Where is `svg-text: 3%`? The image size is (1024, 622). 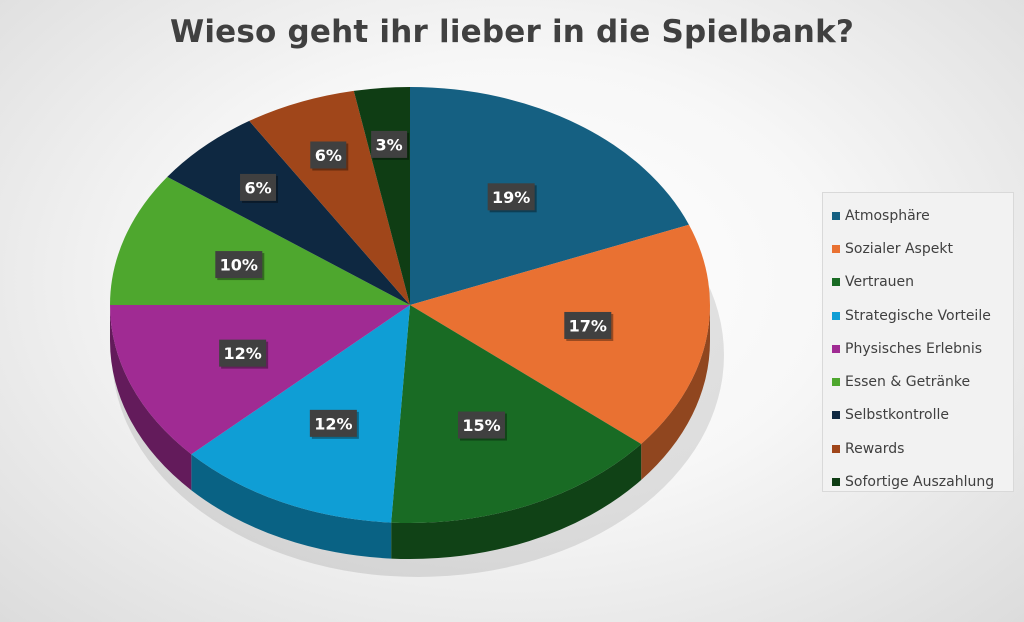 svg-text: 3% is located at coordinates (389, 144).